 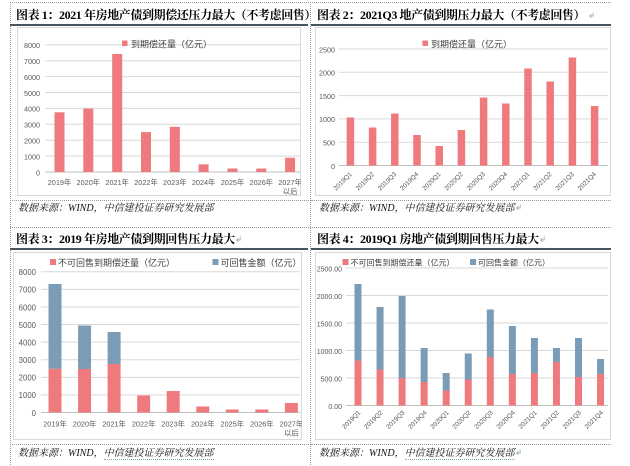 I want to click on svg-text: 1500.00, so click(x=329, y=324).